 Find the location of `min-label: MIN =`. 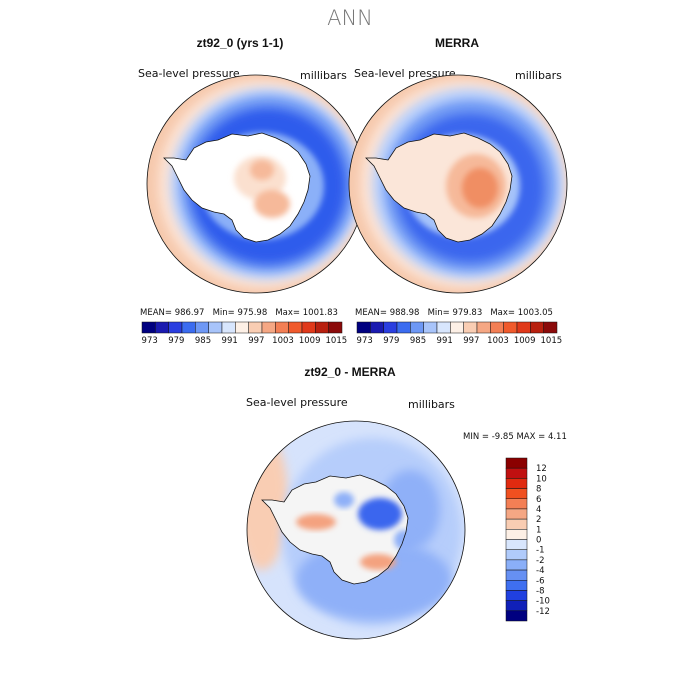

min-label: MIN = is located at coordinates (476, 437).